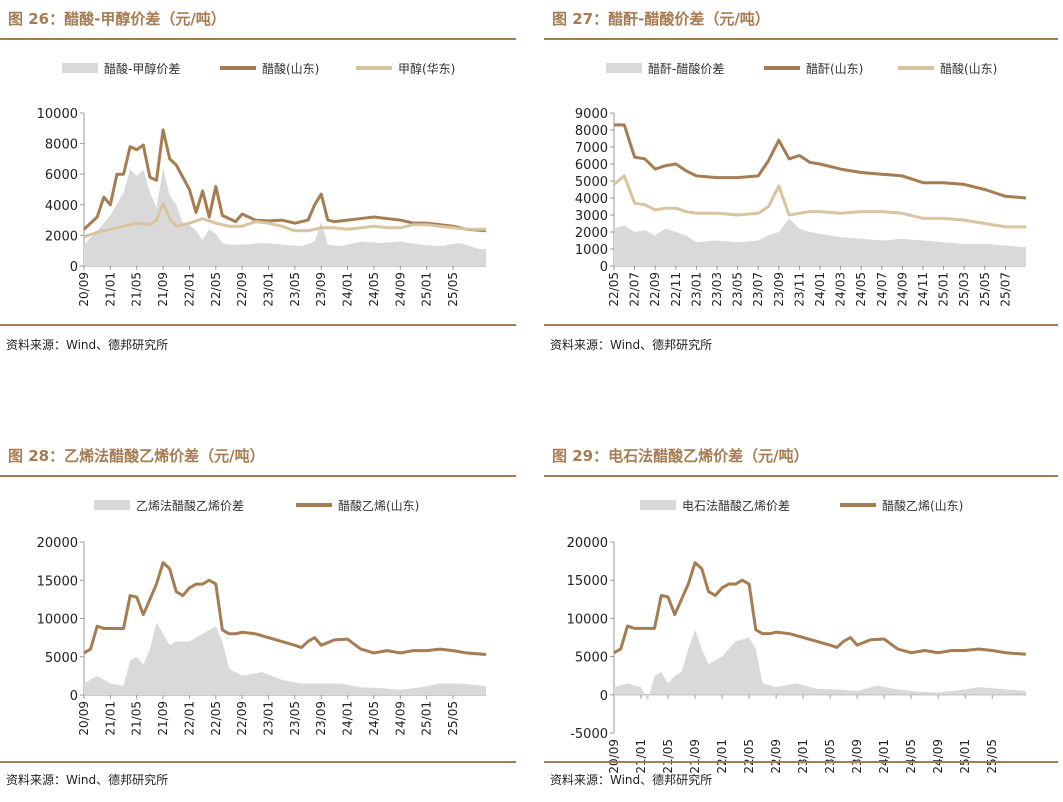 The height and width of the screenshot is (802, 1063). What do you see at coordinates (591, 165) in the screenshot?
I see `y-tick-label: 6000` at bounding box center [591, 165].